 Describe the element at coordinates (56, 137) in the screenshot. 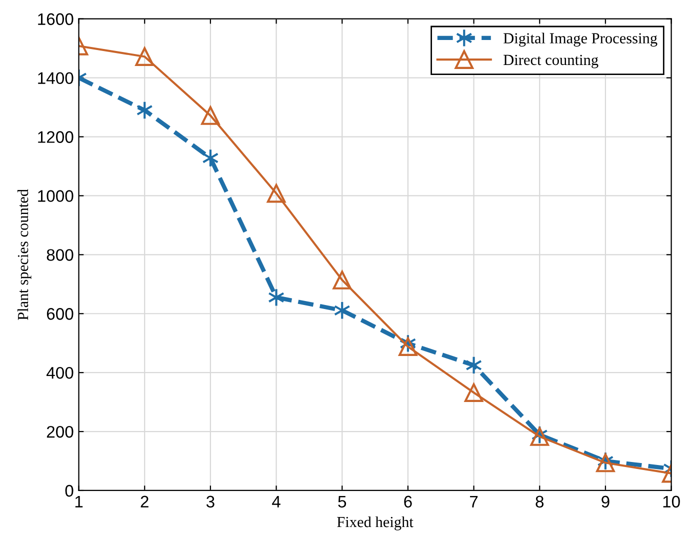

I see `y-tick-label: 1200` at that location.